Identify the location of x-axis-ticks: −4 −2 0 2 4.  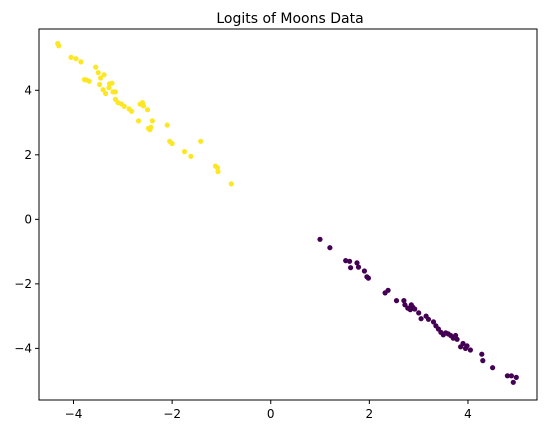
(268, 410).